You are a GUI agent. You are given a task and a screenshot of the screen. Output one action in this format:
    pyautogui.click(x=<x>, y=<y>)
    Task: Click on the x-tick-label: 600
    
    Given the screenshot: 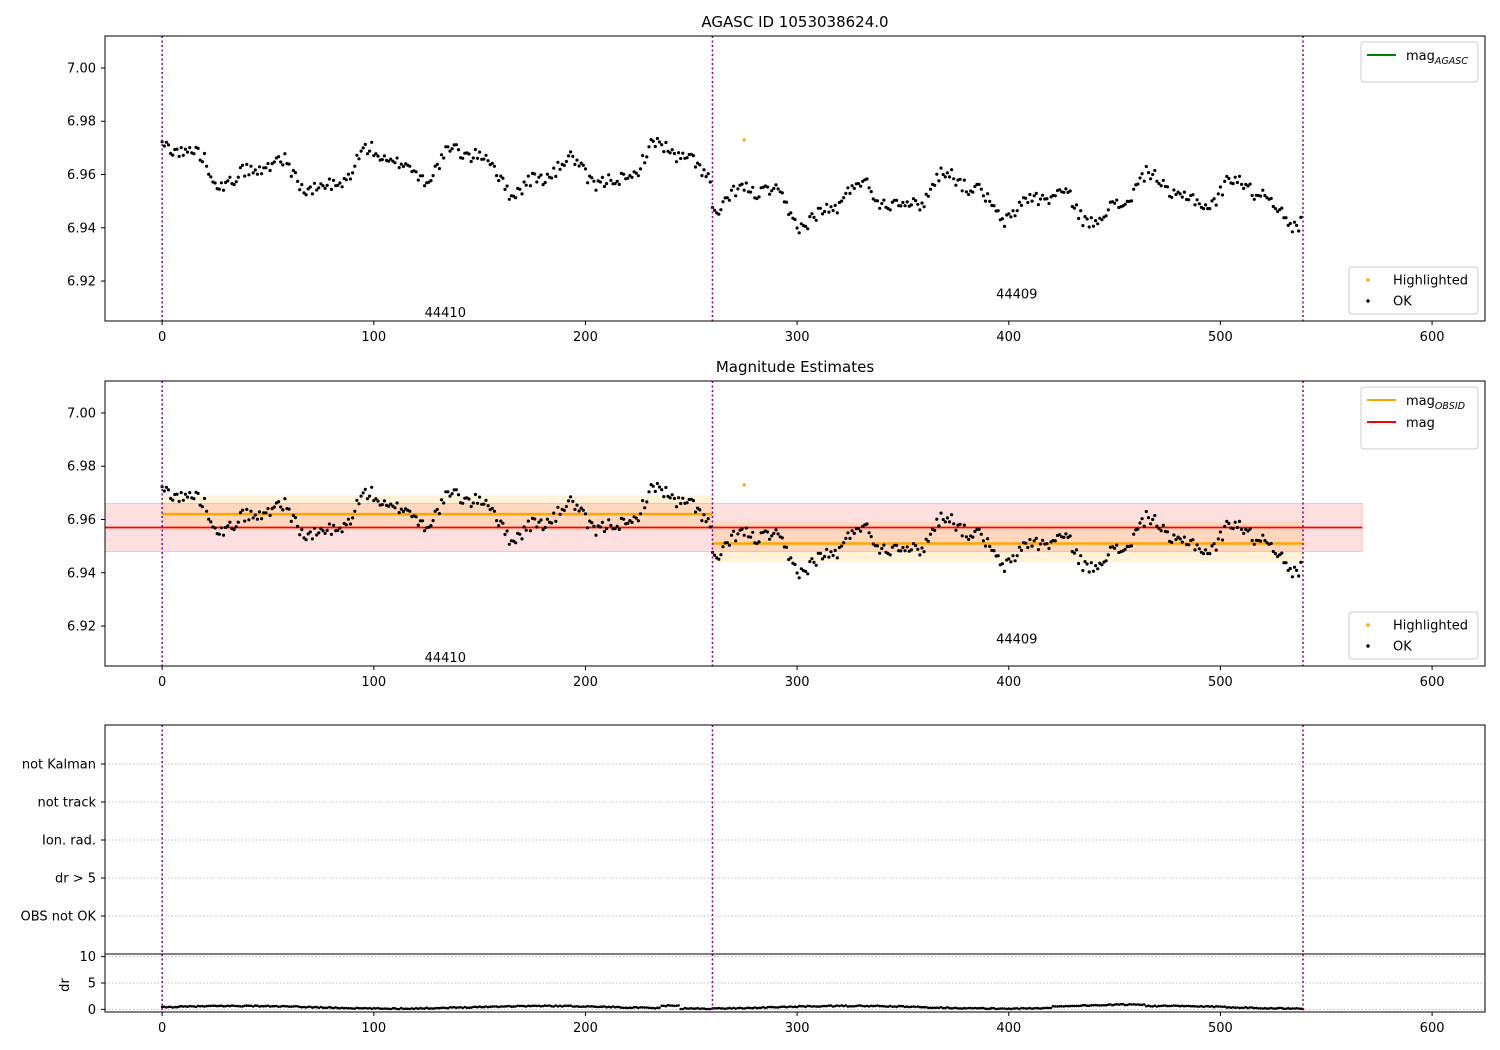 What is the action you would take?
    pyautogui.click(x=1432, y=337)
    